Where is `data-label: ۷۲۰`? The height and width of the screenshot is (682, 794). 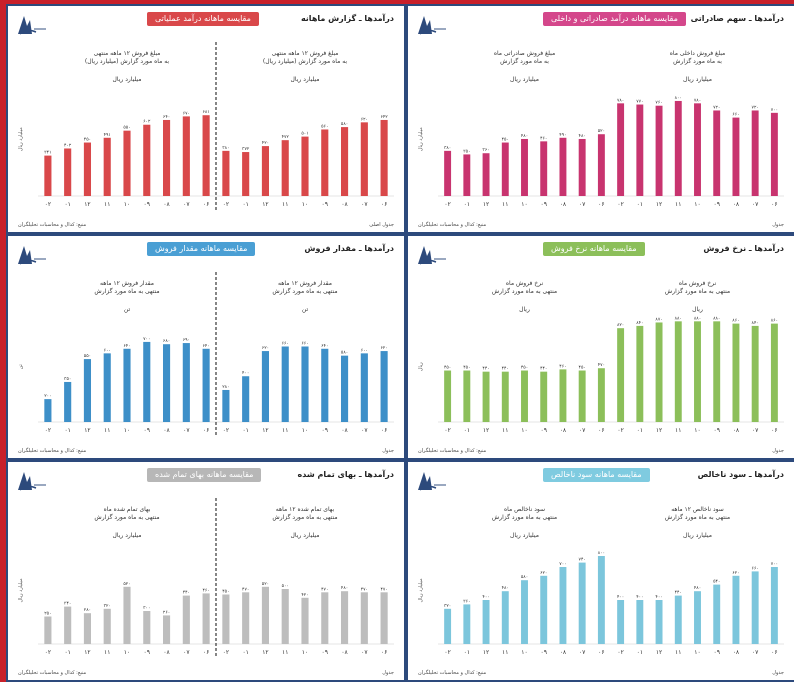
data-label: ۷۲۰ is located at coordinates (755, 107).